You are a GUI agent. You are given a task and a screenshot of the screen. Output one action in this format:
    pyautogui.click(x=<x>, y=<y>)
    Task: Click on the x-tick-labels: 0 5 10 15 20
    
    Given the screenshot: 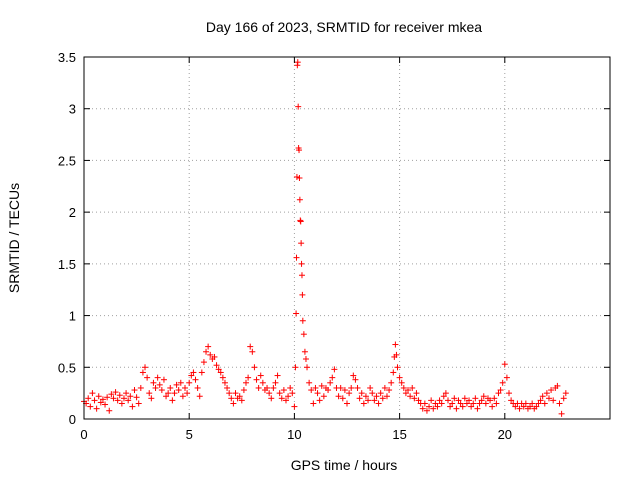 What is the action you would take?
    pyautogui.click(x=296, y=434)
    